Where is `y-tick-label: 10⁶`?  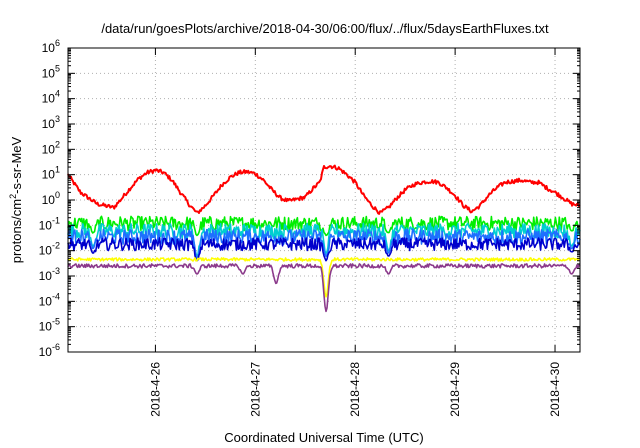 y-tick-label: 10⁶ is located at coordinates (51, 46).